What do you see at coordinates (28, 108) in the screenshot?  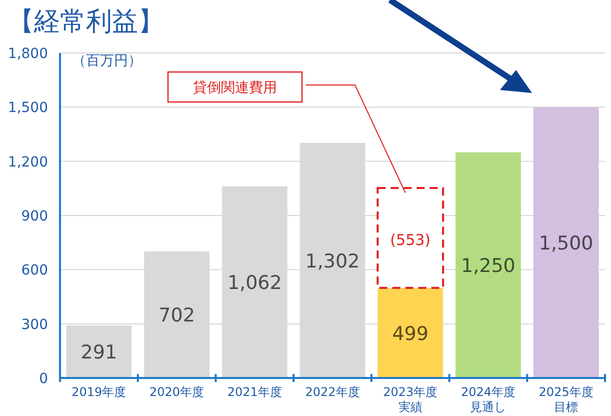 I see `y-tick-label: 1,500` at bounding box center [28, 108].